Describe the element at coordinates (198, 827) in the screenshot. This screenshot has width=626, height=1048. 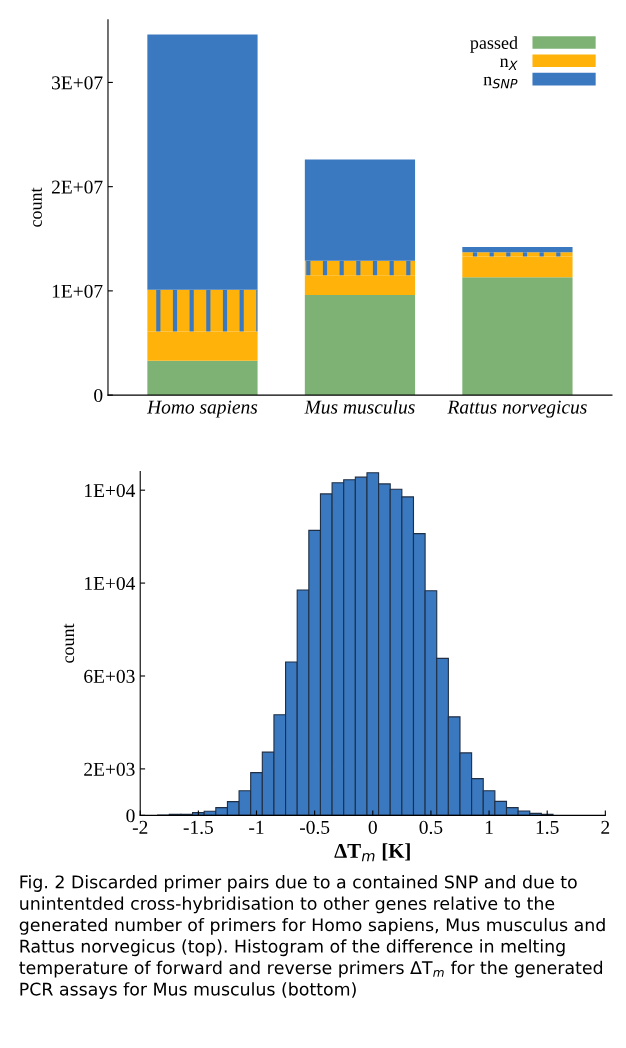
I see `x-tick-label: -1.5` at that location.